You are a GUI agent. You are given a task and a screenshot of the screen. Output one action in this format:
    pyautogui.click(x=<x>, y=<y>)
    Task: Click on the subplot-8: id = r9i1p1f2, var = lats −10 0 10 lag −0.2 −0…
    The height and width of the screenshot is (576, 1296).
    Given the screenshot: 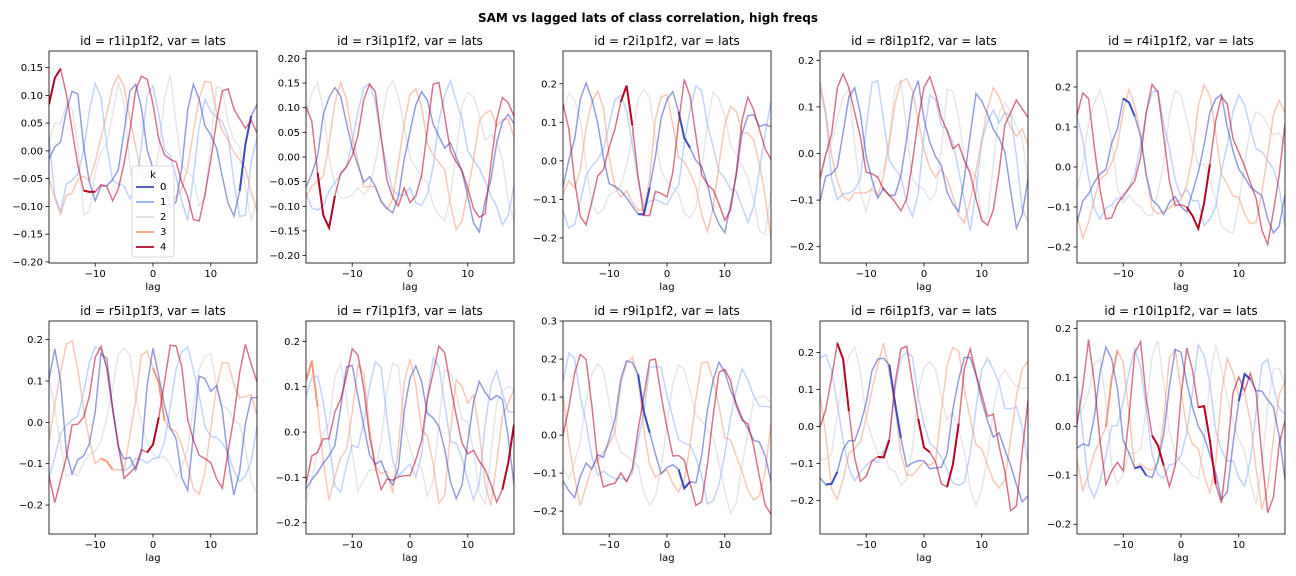 What is the action you would take?
    pyautogui.click(x=652, y=434)
    